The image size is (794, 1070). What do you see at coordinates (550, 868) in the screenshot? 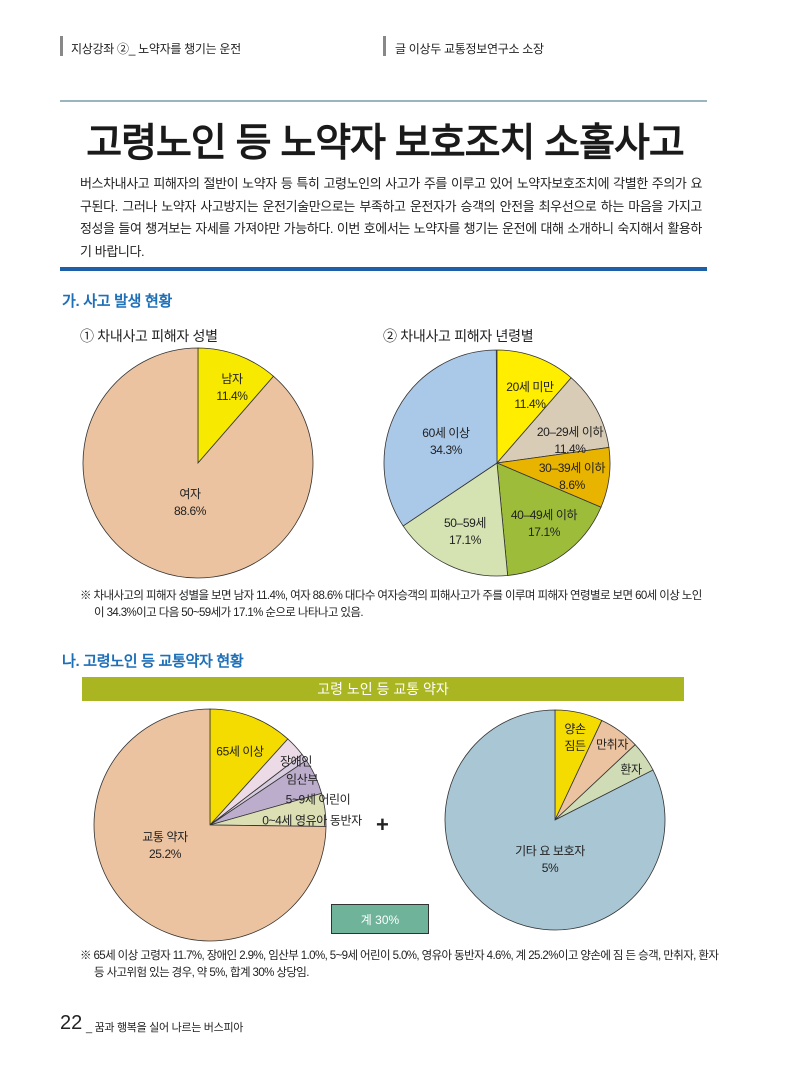
I see `label-text: 5%` at bounding box center [550, 868].